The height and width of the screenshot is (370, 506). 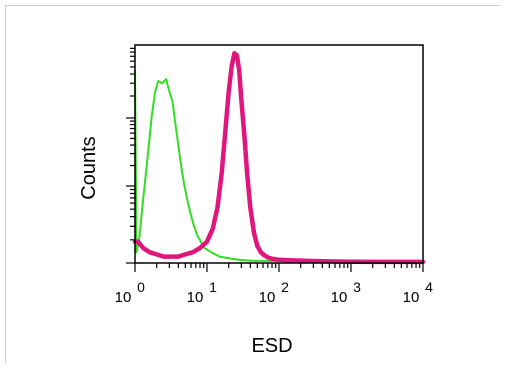 I want to click on x-tick-exponent: 4, so click(x=429, y=287).